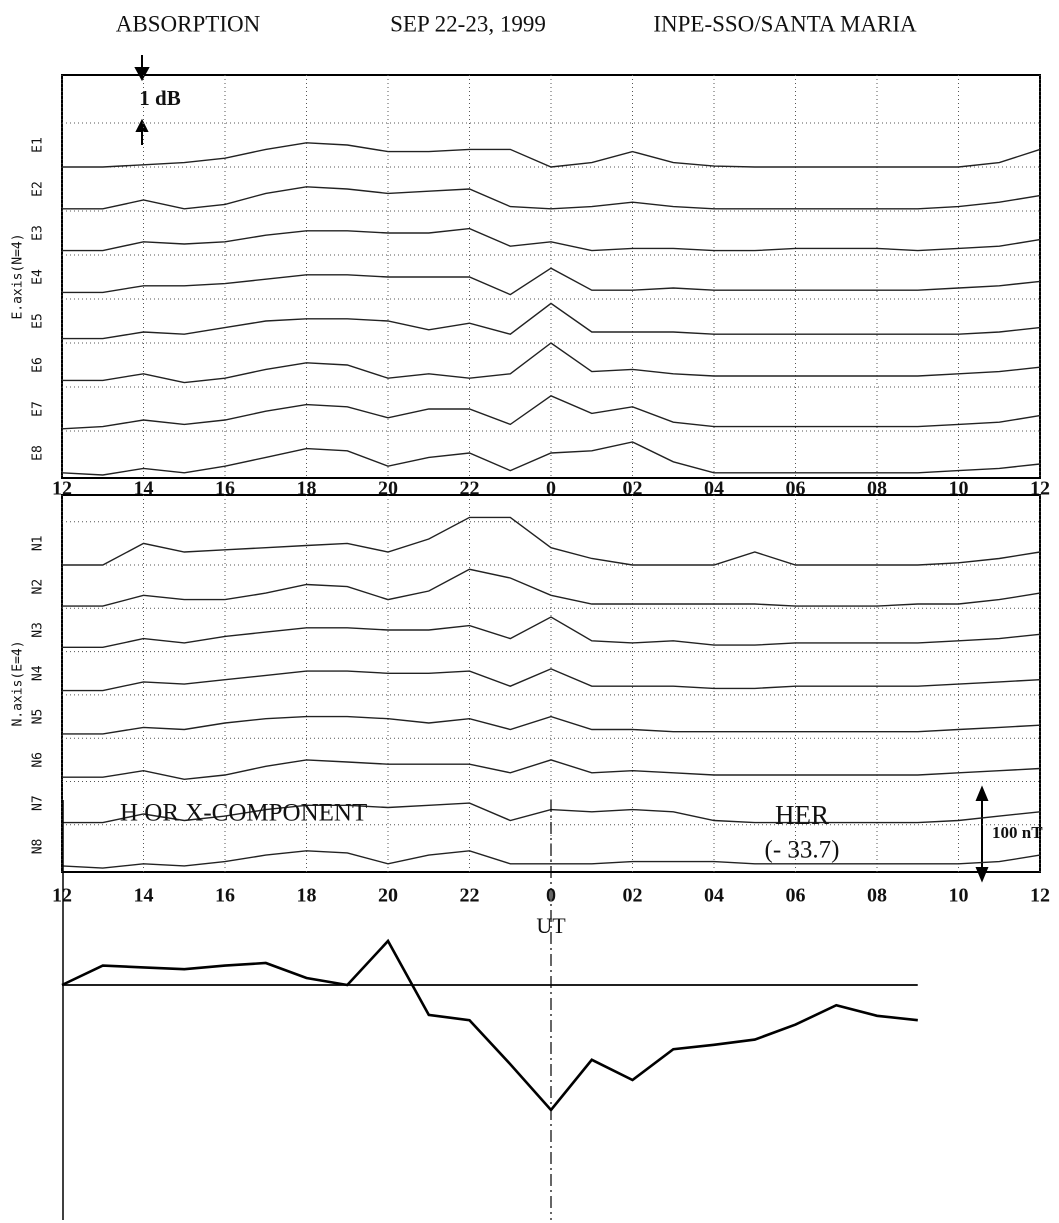 The width and height of the screenshot is (1059, 1223). Describe the element at coordinates (38, 321) in the screenshot. I see `series-label: E5` at that location.